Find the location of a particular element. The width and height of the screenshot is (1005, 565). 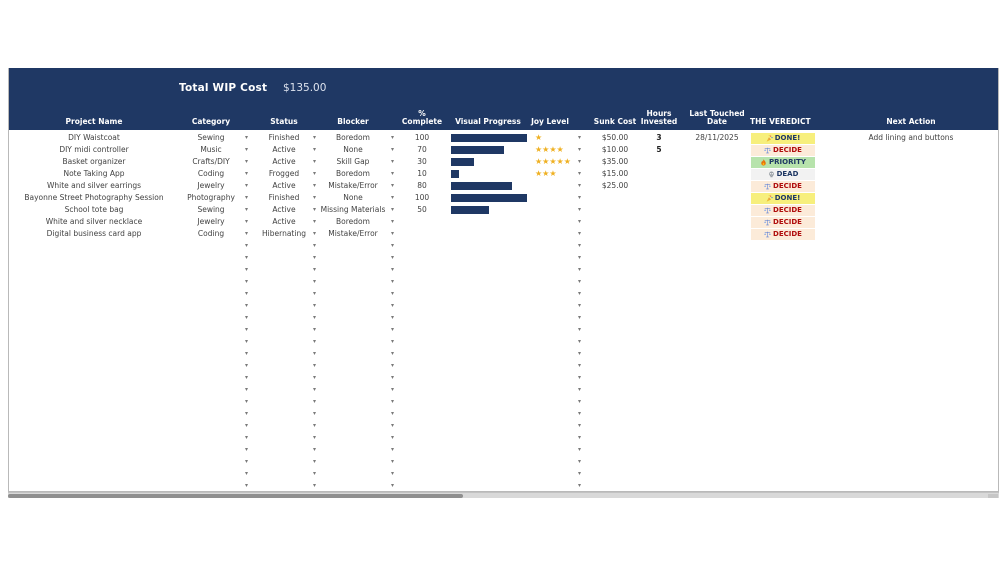

cell-last-touched-date: 28/11/2025 is located at coordinates (717, 137).